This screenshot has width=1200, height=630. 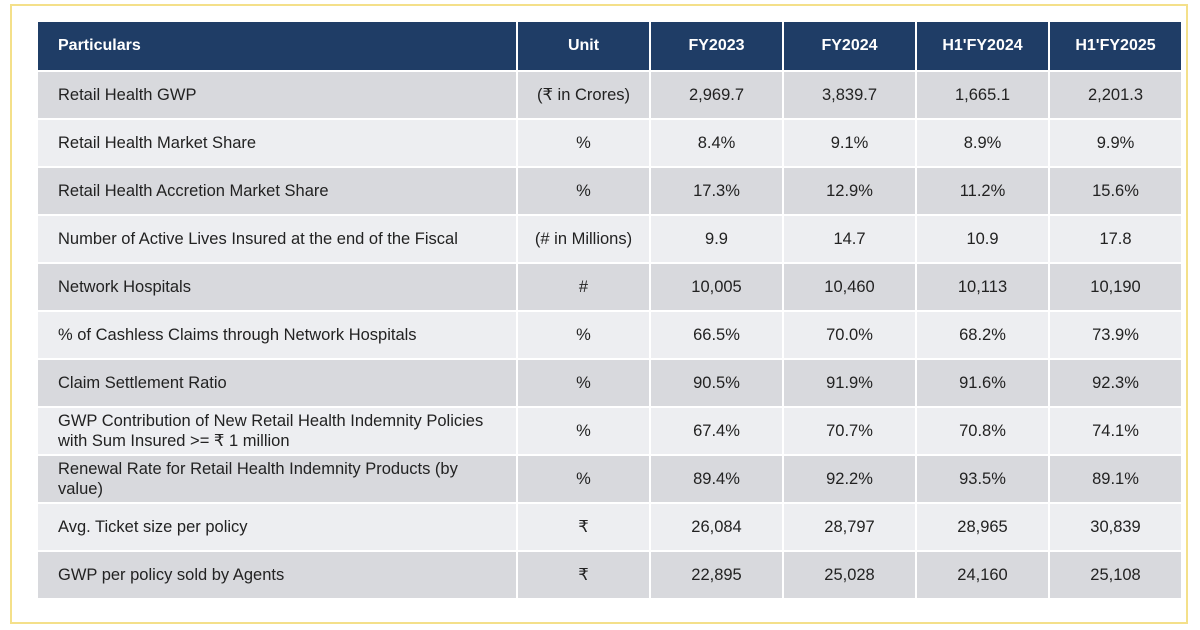 What do you see at coordinates (849, 143) in the screenshot?
I see `cell-fy2024: 9.1%` at bounding box center [849, 143].